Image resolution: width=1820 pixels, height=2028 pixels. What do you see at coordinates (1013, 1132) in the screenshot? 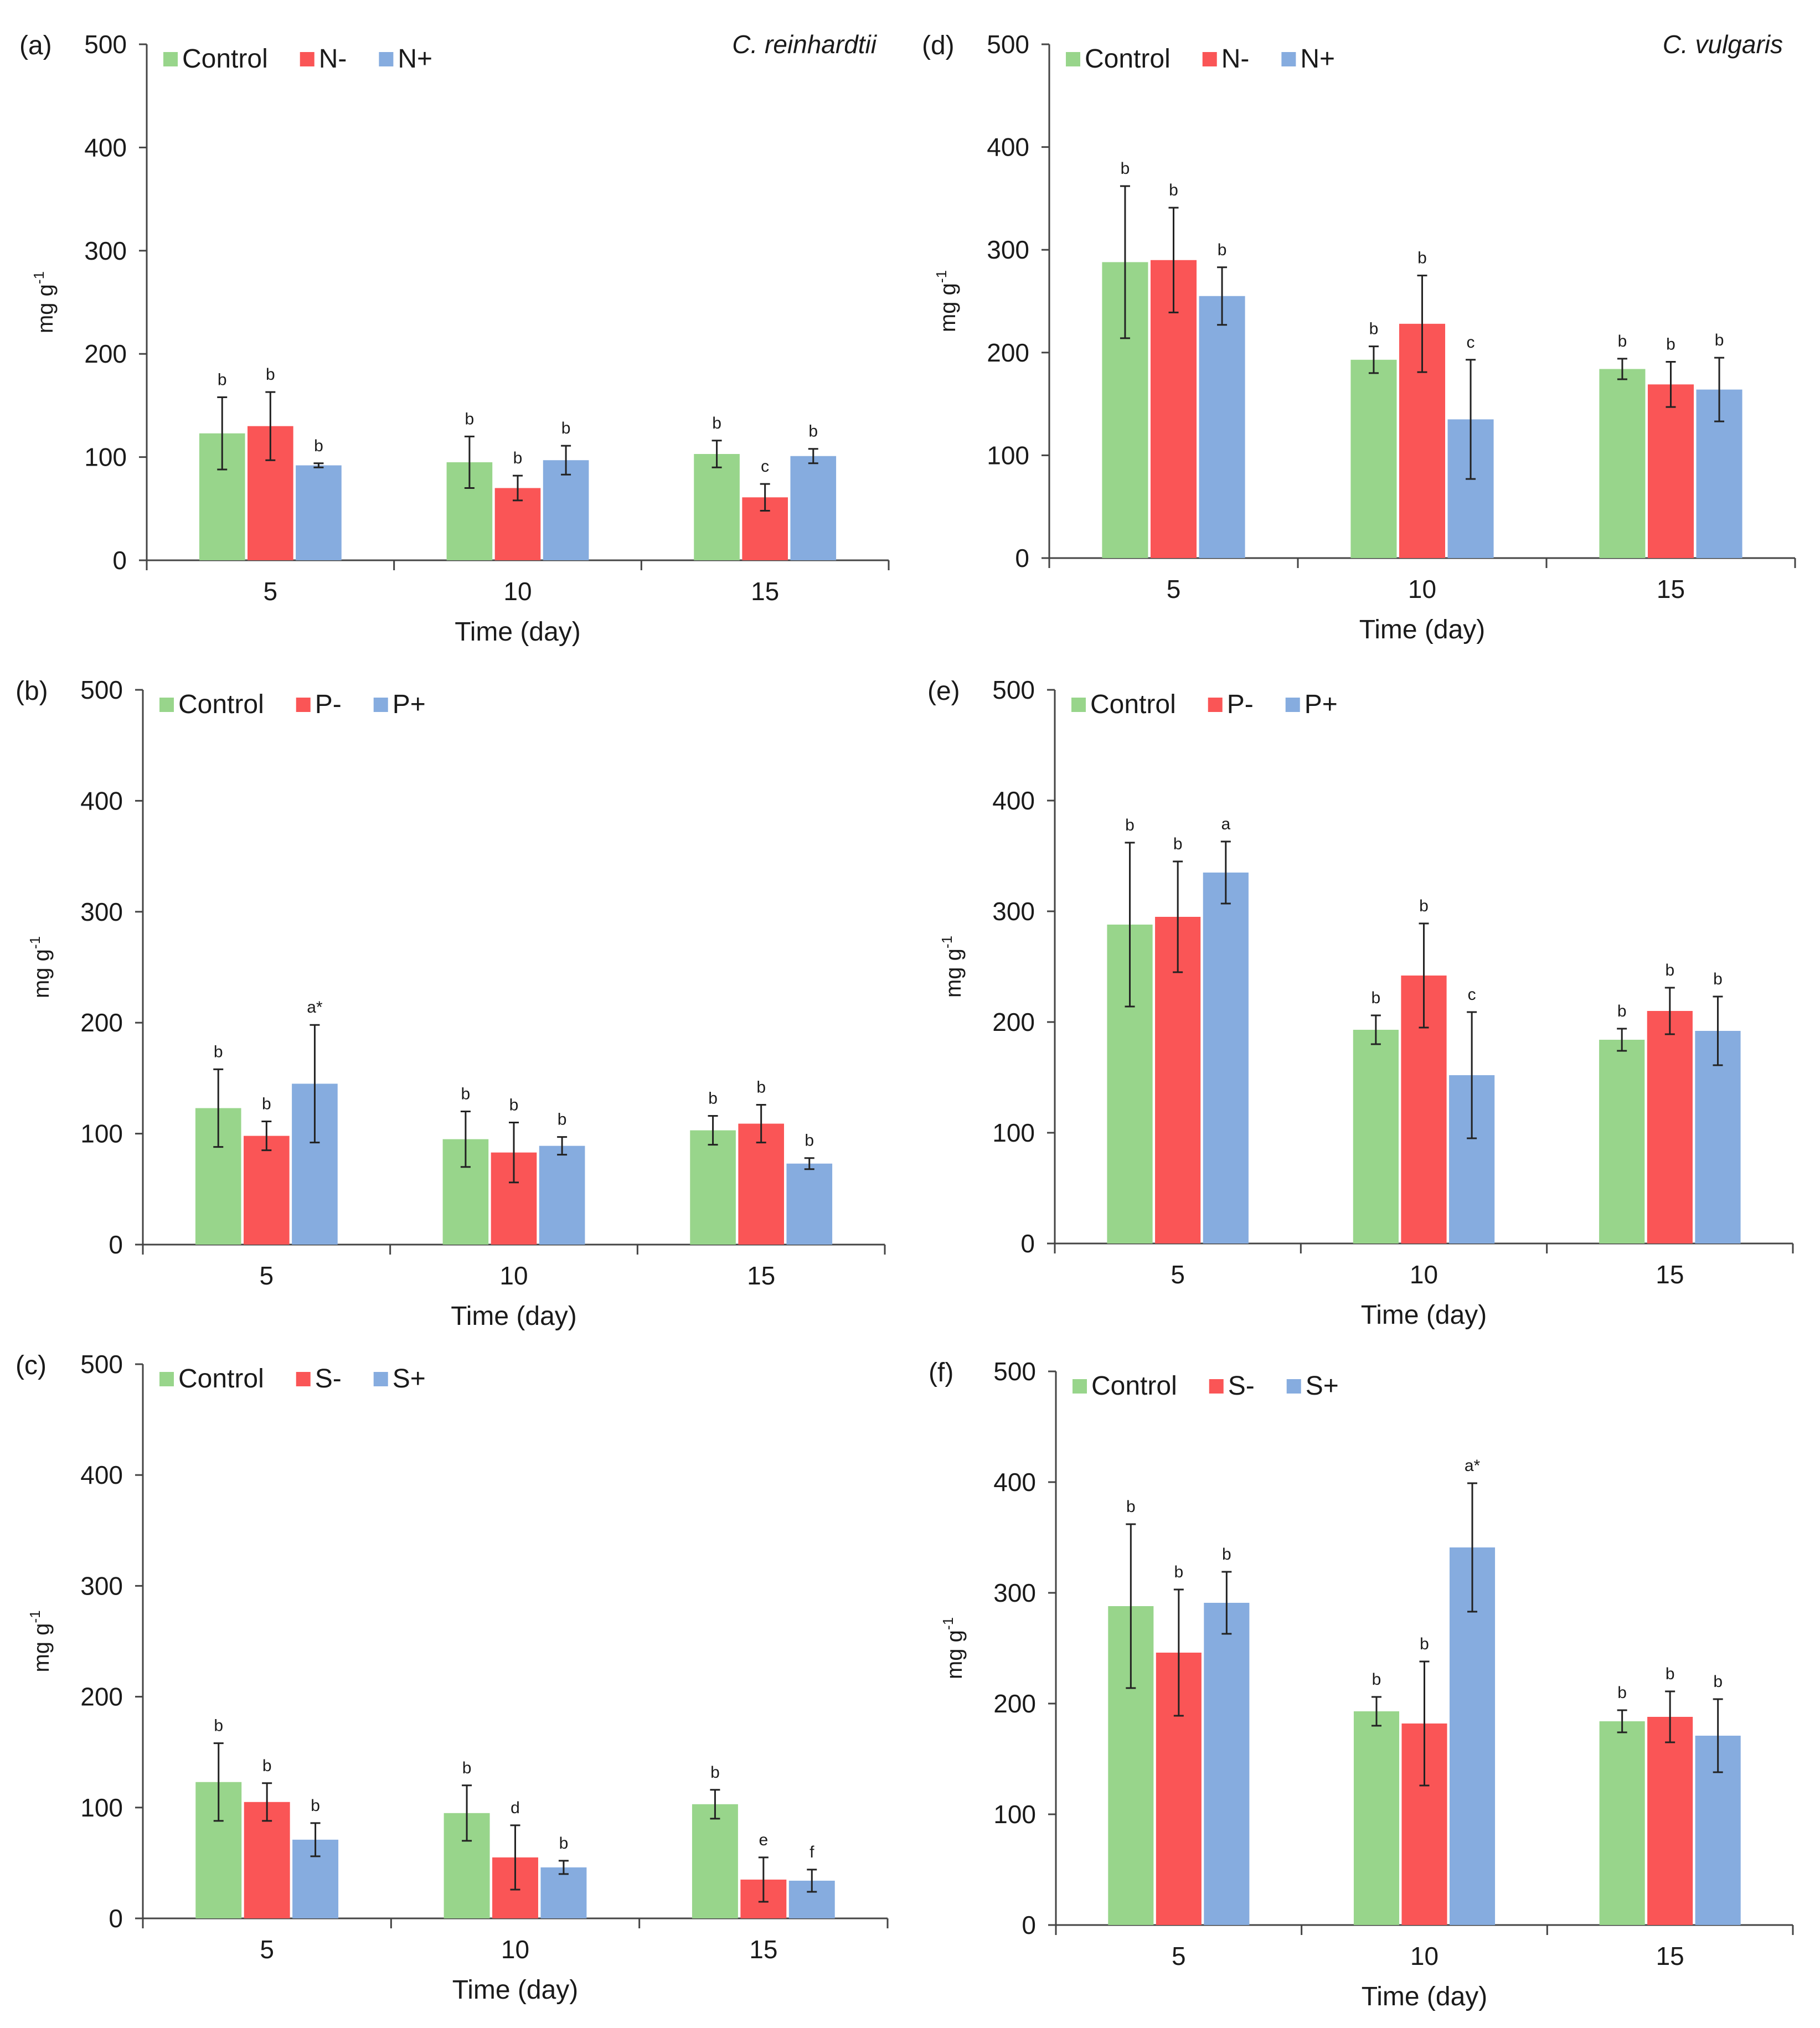
I see `y-tick-label: 100` at bounding box center [1013, 1132].